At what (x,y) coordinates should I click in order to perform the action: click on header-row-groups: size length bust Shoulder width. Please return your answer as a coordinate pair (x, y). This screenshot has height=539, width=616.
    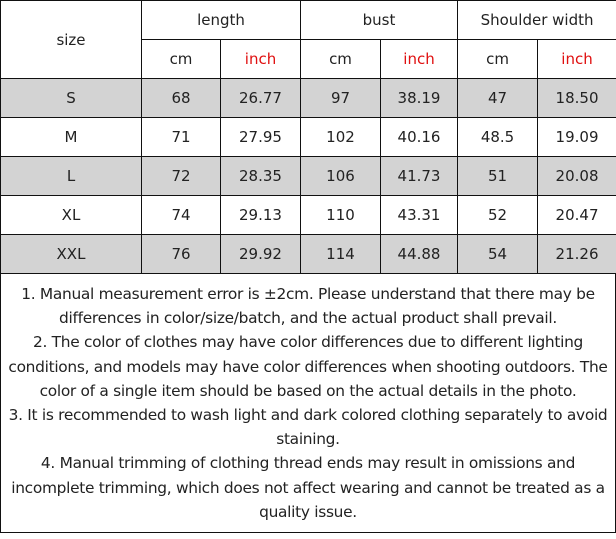
    Looking at the image, I should click on (308, 39).